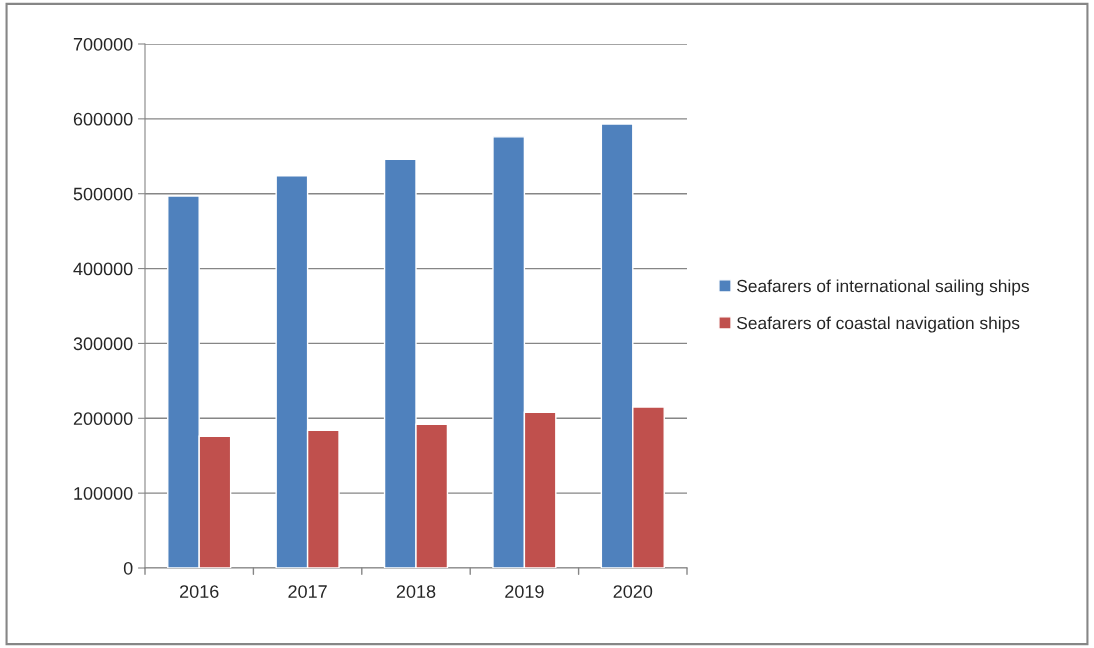 This screenshot has height=648, width=1094. I want to click on legend-label: Seafarers of coastal navigation ships, so click(878, 324).